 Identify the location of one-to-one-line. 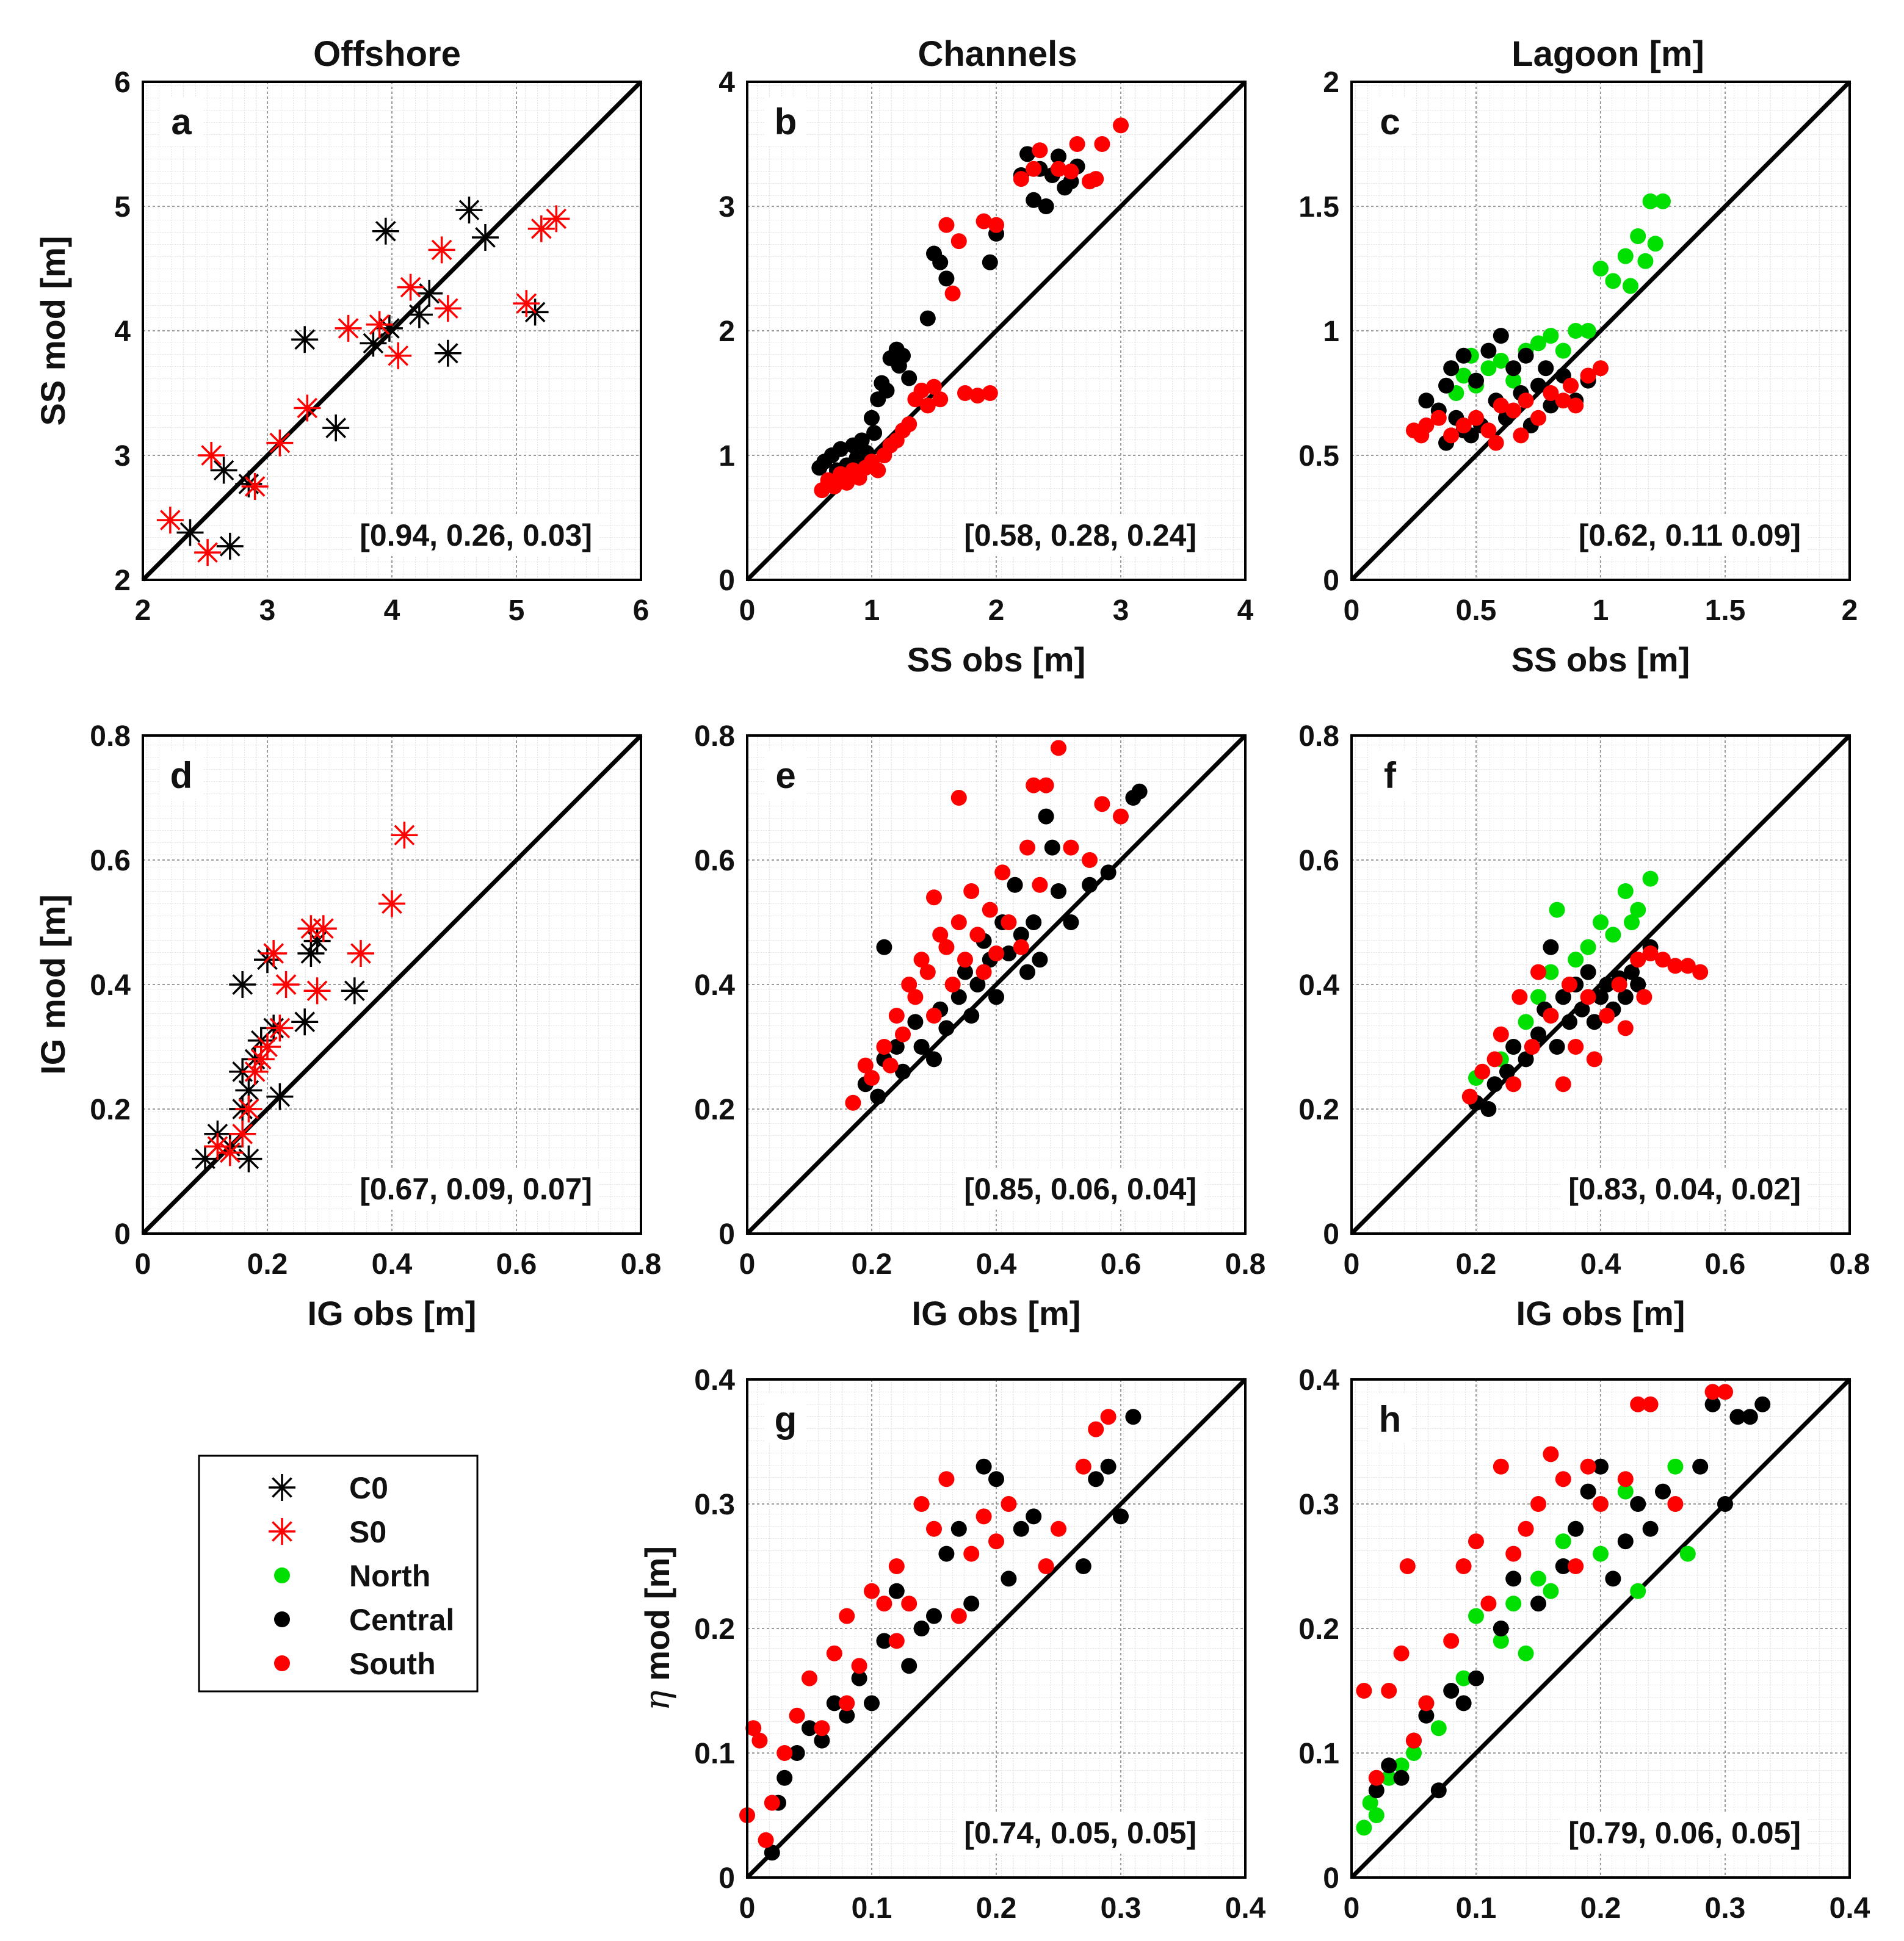
(996, 984).